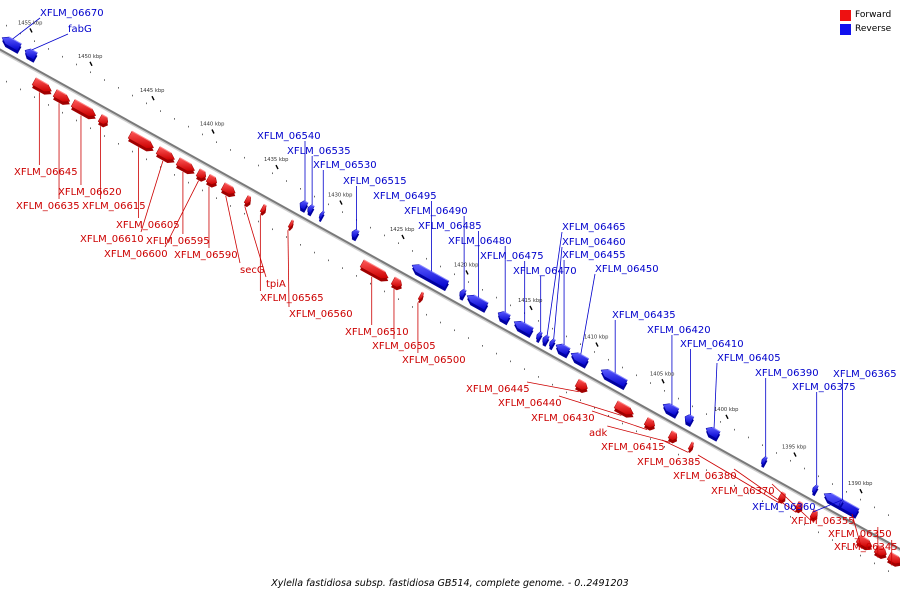 The height and width of the screenshot is (600, 900). I want to click on XFLM_06610-leader, so click(152, 196).